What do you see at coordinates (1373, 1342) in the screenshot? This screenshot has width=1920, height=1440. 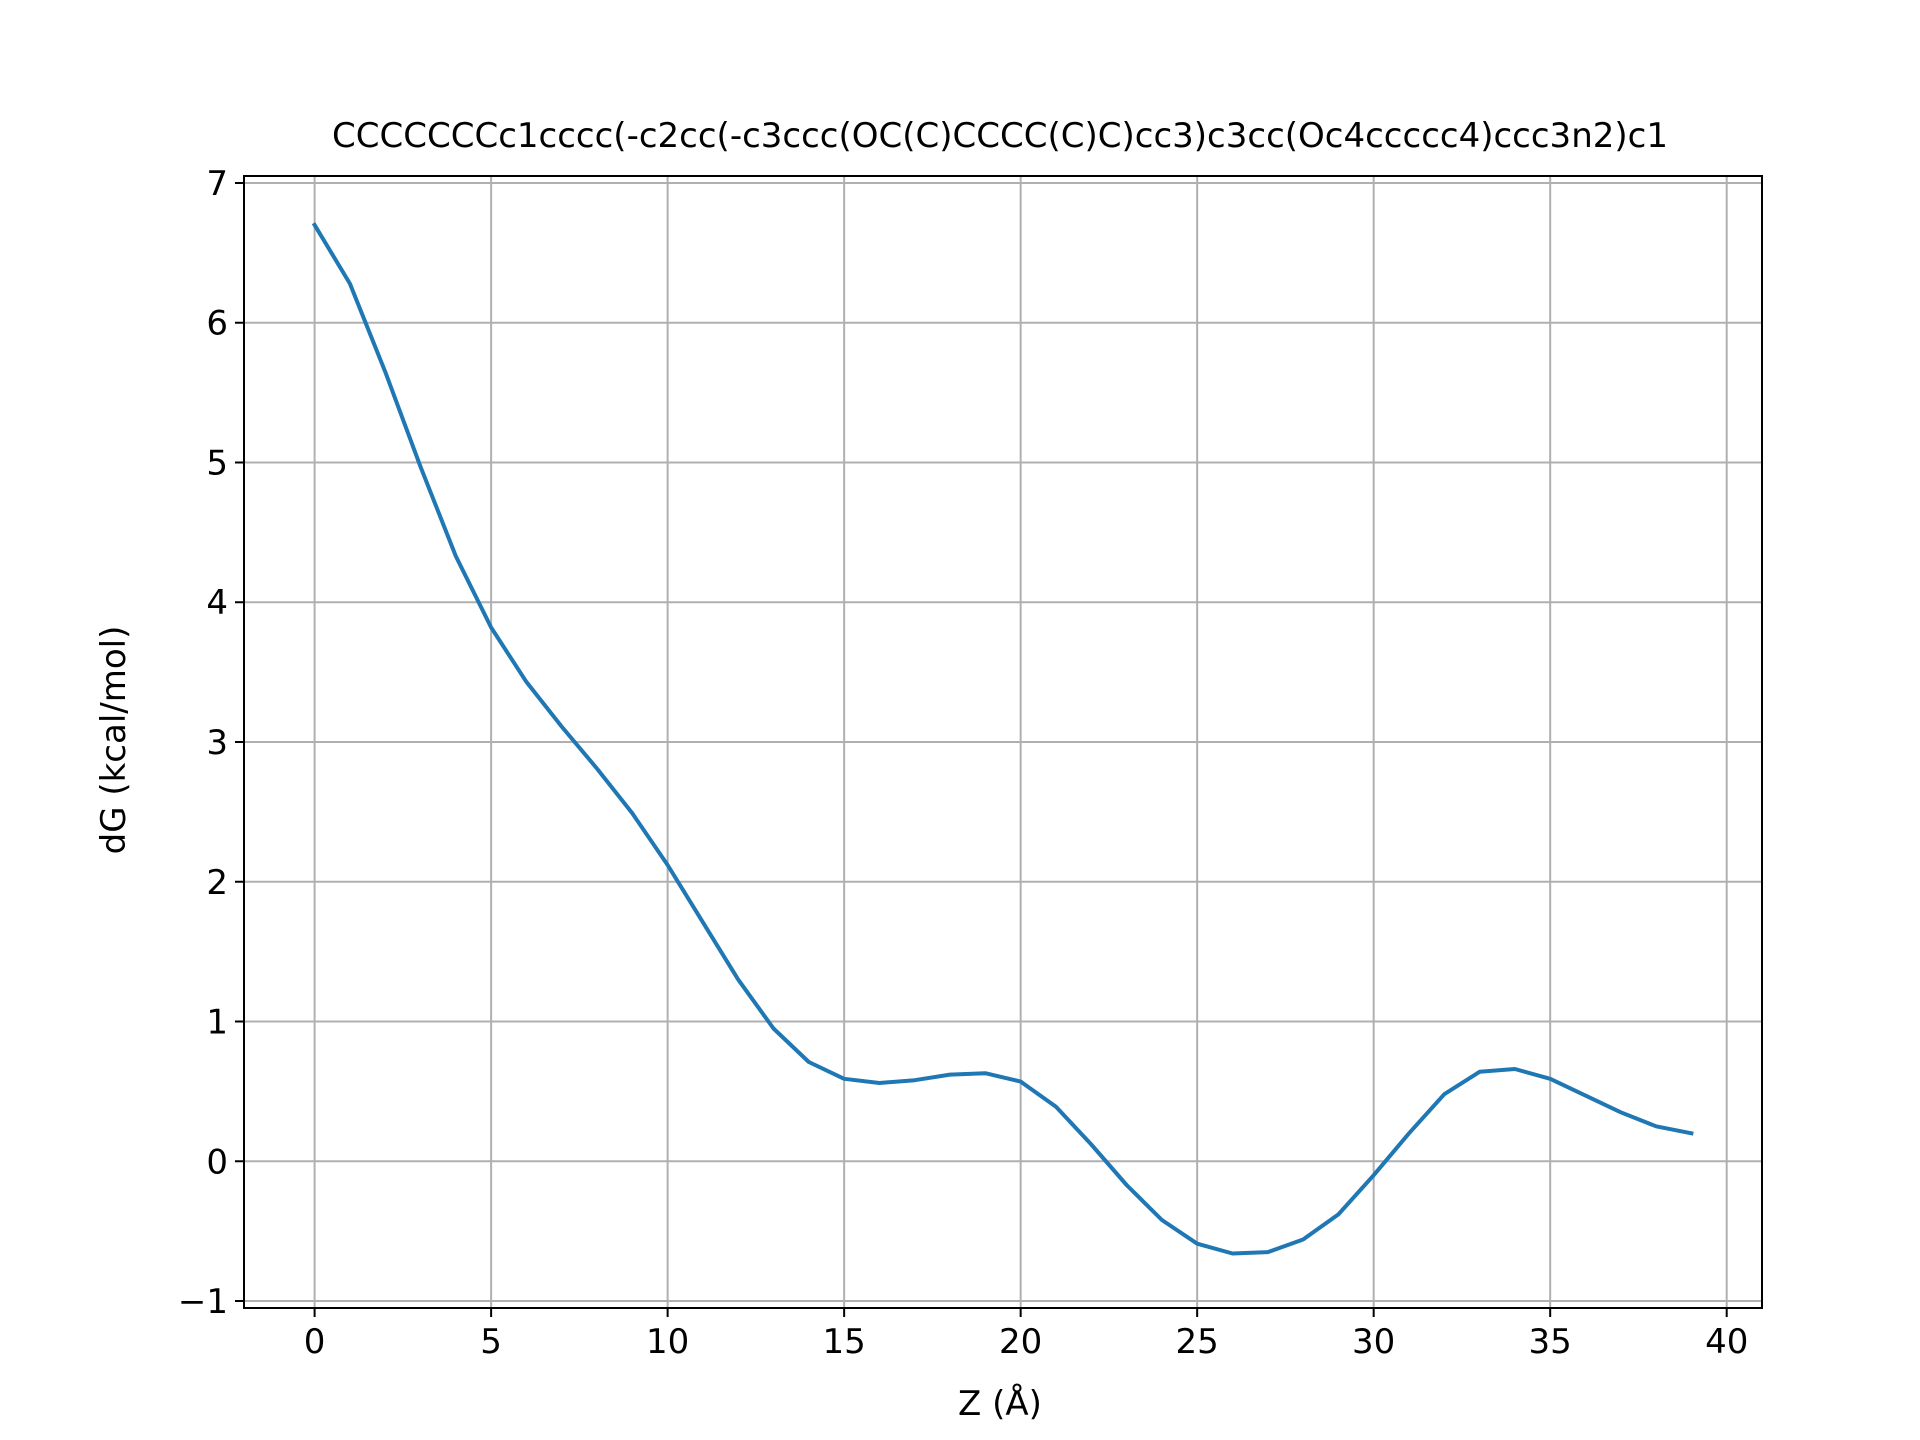 I see `x-tick-label: 30` at bounding box center [1373, 1342].